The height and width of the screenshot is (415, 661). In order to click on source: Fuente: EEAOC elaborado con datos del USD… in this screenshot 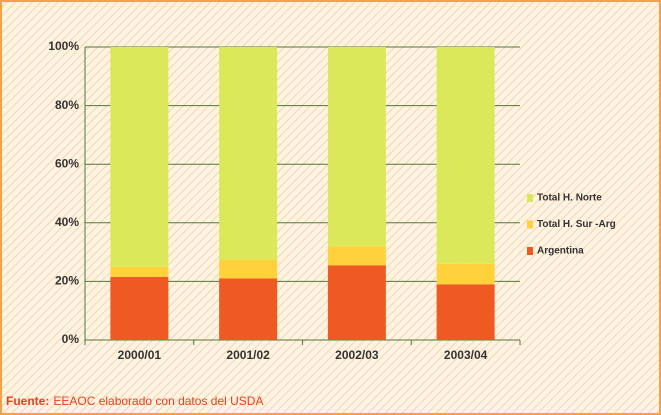, I will do `click(134, 401)`.